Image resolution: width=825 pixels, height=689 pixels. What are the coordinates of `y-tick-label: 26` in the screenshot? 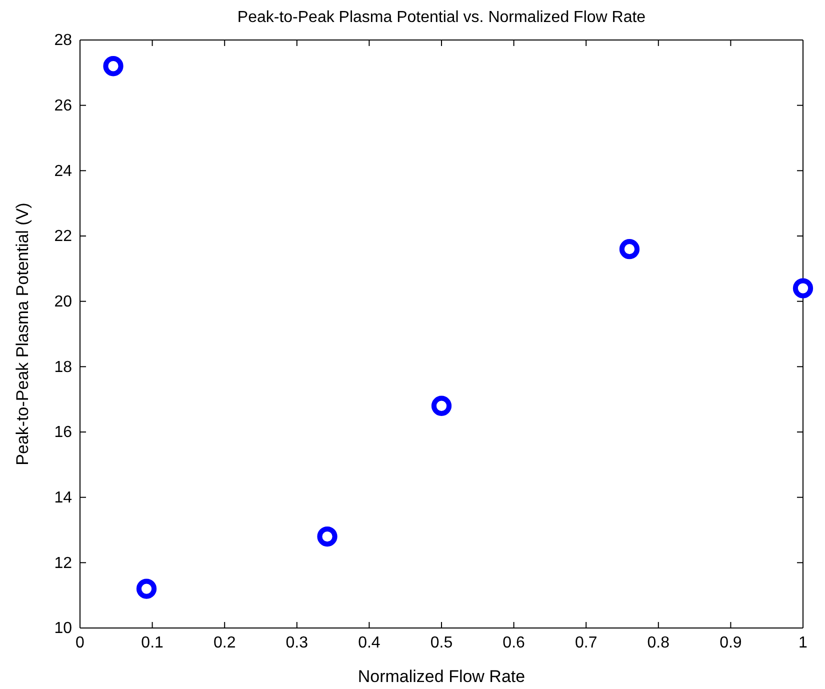 It's located at (63, 105).